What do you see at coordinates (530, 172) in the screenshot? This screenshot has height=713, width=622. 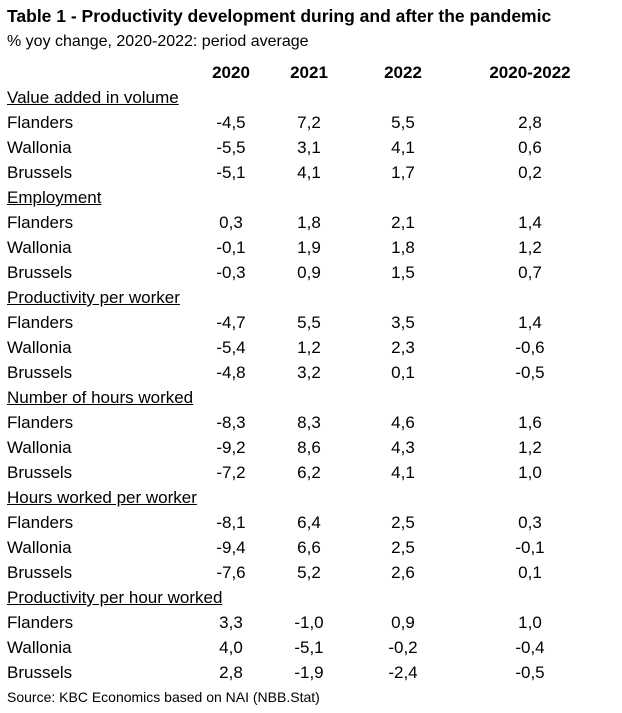 I see `value-cell: 0,2` at bounding box center [530, 172].